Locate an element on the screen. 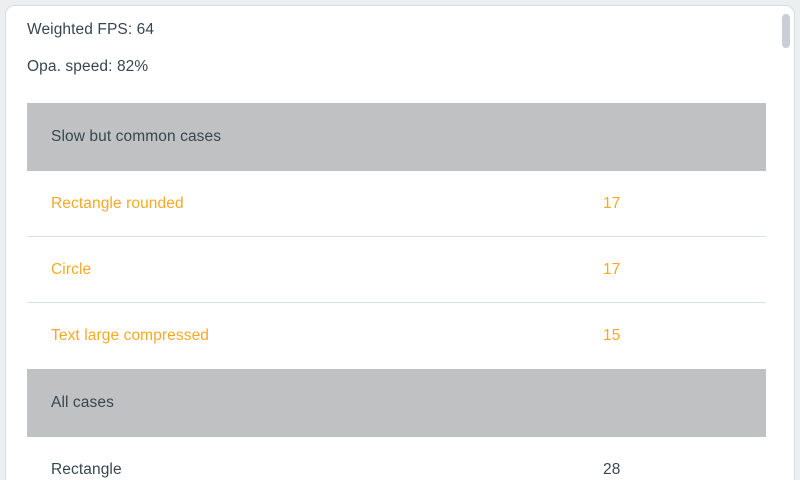  opa-speed-label: Opa. speed: 82% is located at coordinates (88, 66).